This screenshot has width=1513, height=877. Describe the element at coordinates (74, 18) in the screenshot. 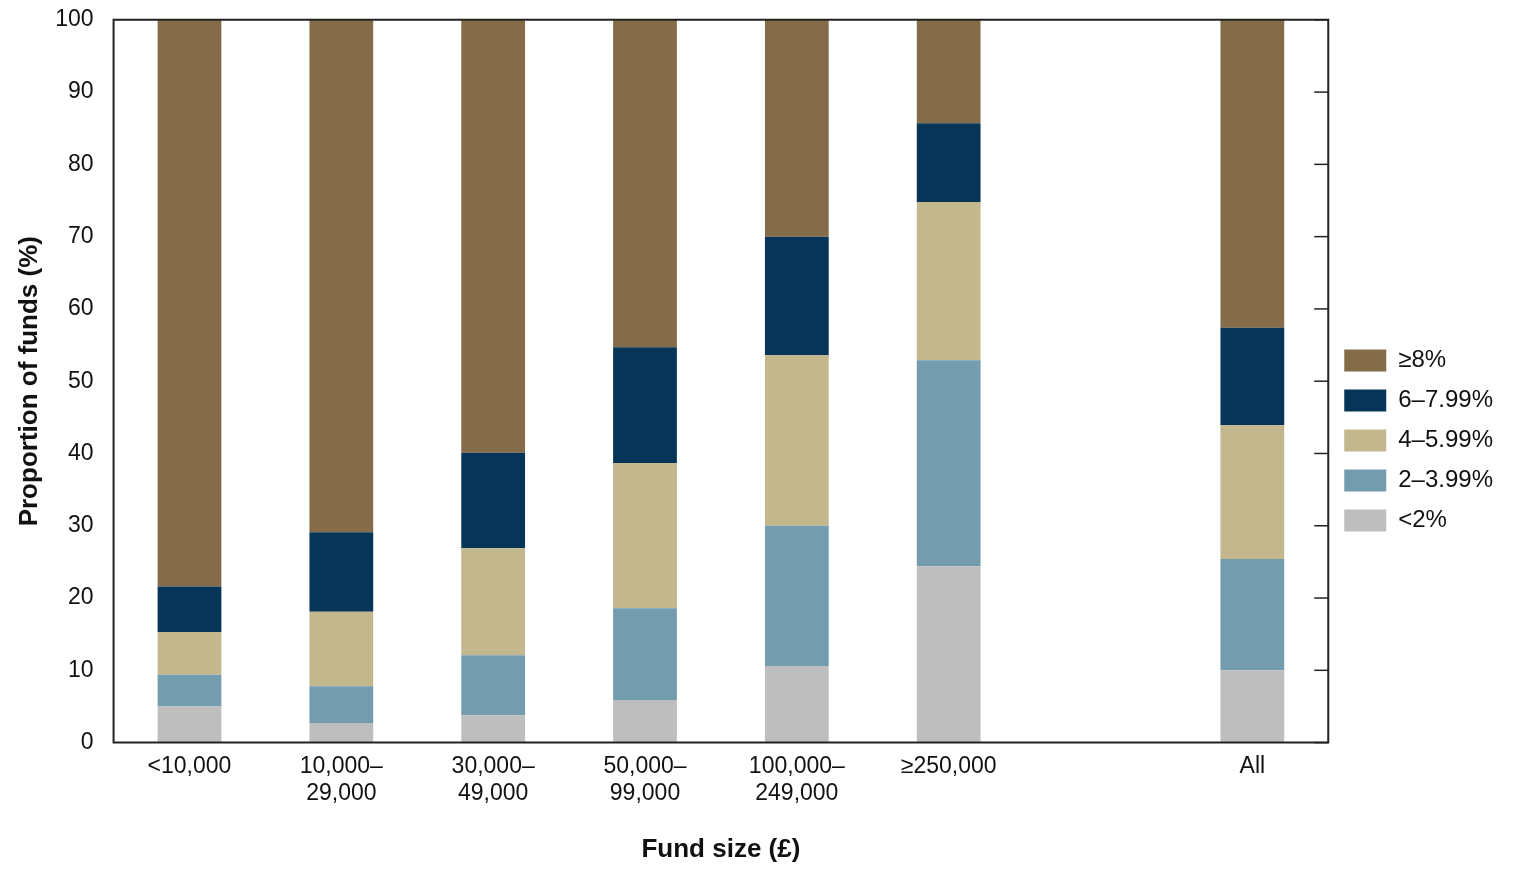

I see `y-tick-label: 100` at that location.